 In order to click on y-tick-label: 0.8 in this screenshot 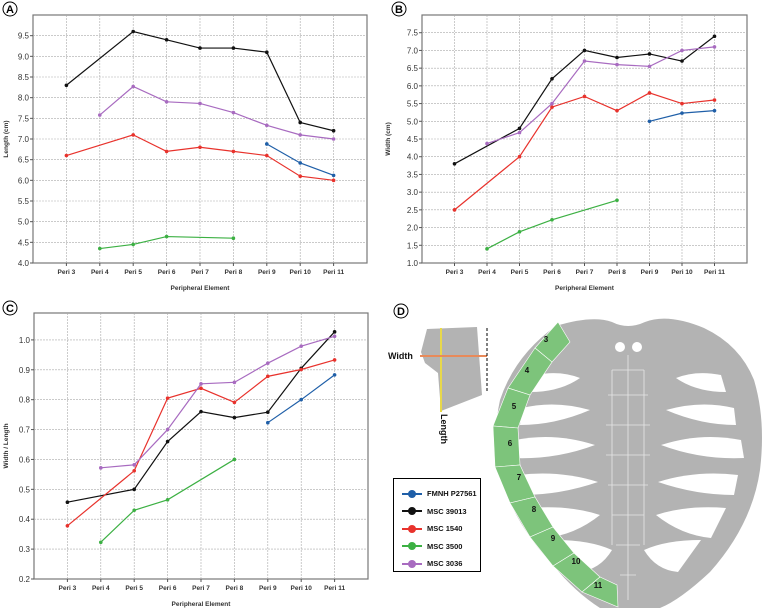, I will do `click(25, 400)`.